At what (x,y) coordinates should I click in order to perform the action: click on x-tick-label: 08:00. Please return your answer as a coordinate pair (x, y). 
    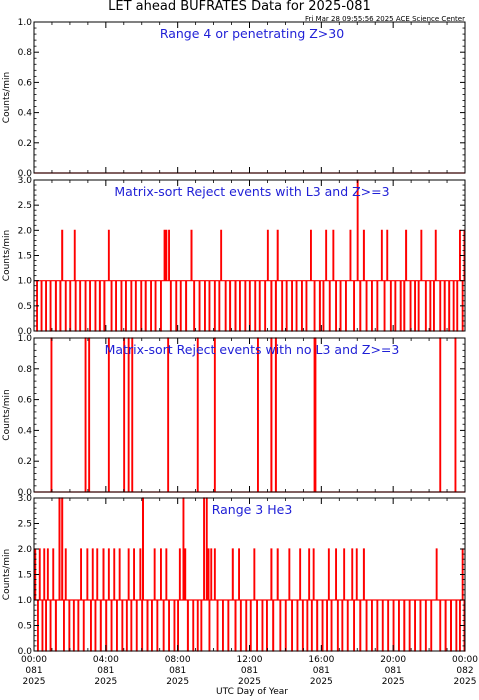
    Looking at the image, I should click on (178, 660).